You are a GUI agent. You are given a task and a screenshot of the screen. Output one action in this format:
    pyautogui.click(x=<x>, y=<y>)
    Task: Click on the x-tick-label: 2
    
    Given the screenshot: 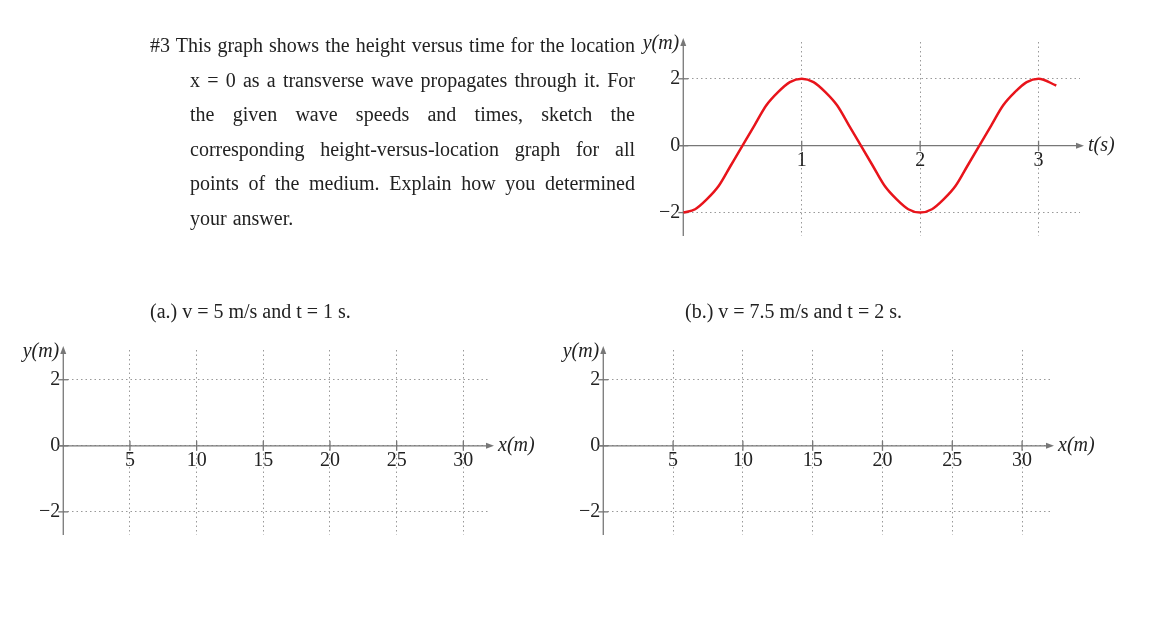 What is the action you would take?
    pyautogui.click(x=920, y=158)
    